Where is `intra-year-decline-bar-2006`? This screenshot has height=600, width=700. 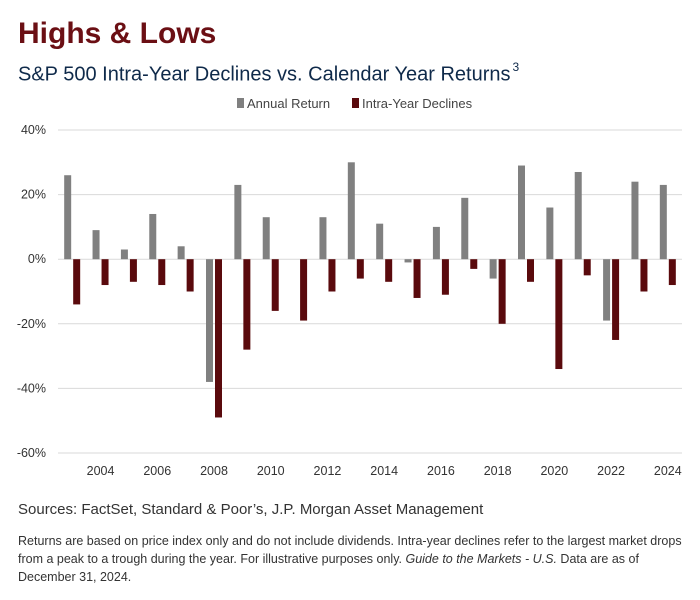
intra-year-decline-bar-2006 is located at coordinates (162, 272).